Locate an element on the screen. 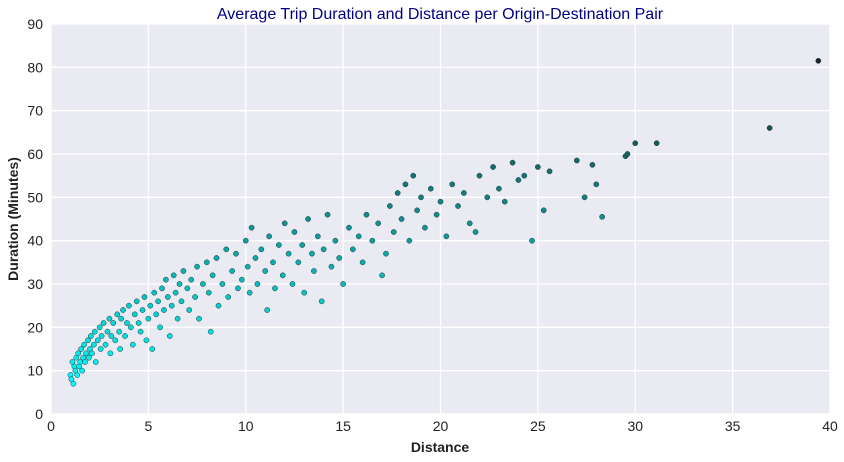 The height and width of the screenshot is (462, 844). x-tick-label: 15 is located at coordinates (343, 426).